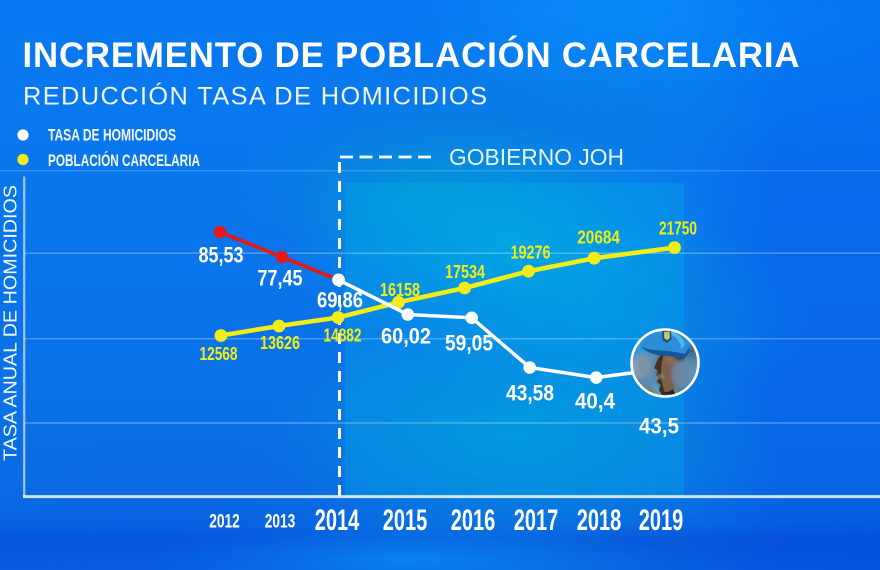  What do you see at coordinates (280, 278) in the screenshot?
I see `svg-text: 77,45` at bounding box center [280, 278].